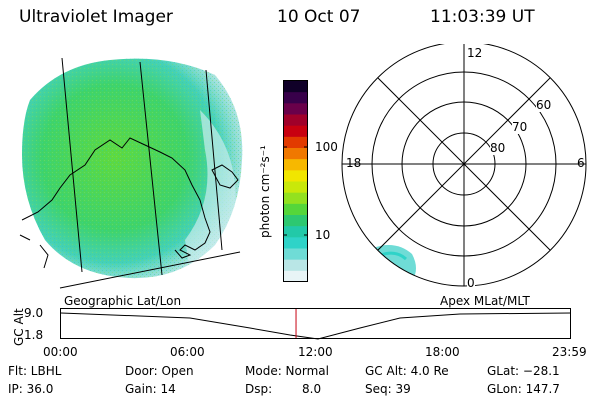 This screenshot has height=400, width=600. I want to click on mlt-label-12: 12, so click(475, 53).